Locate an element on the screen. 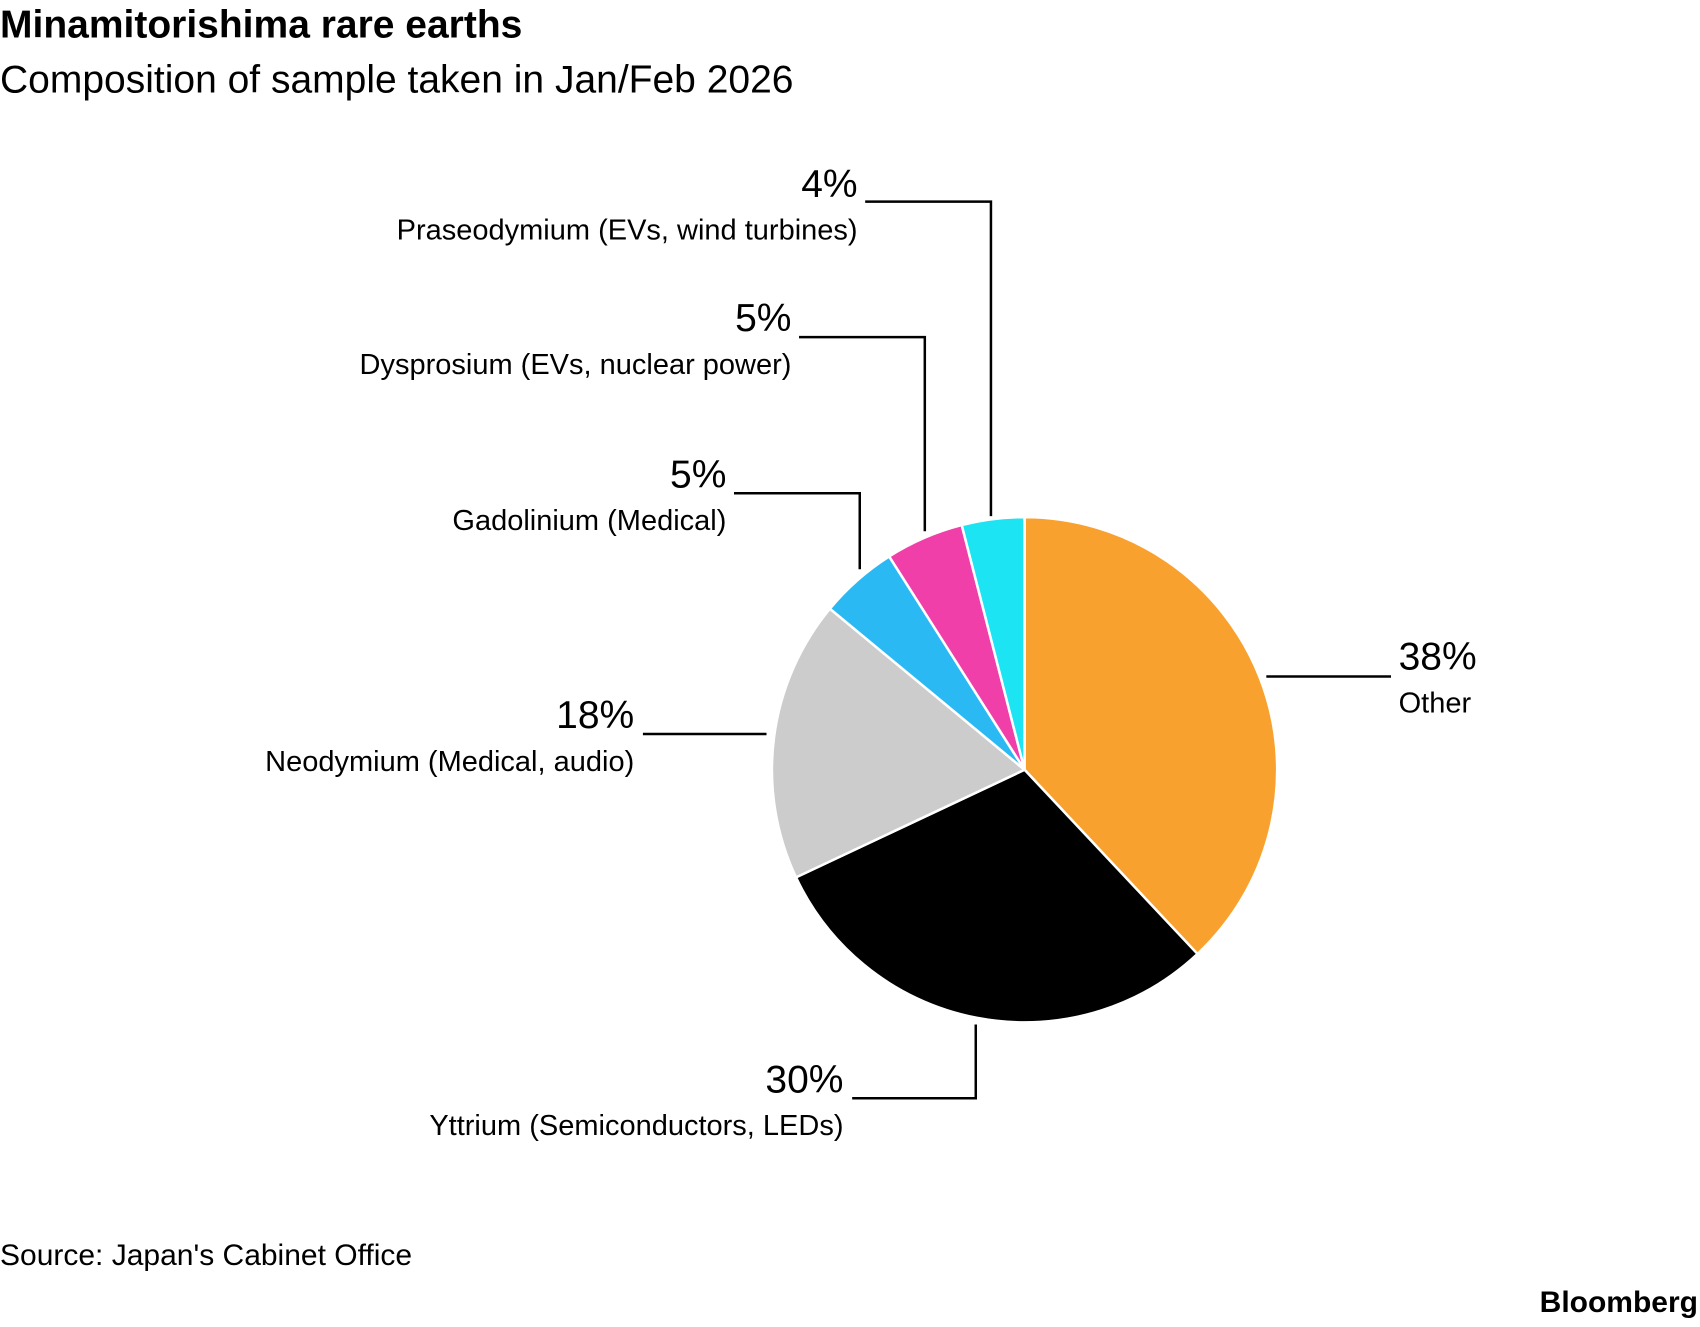 The width and height of the screenshot is (1700, 1327). value-label: 18% is located at coordinates (595, 715).